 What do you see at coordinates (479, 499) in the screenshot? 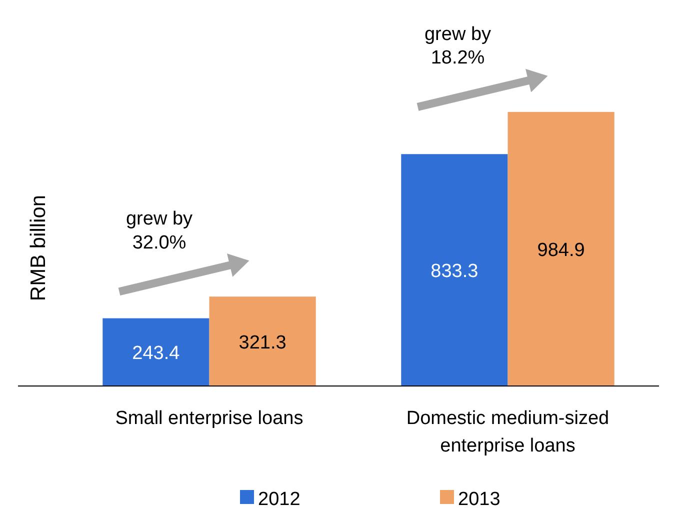
I see `legend-label: 2013` at bounding box center [479, 499].